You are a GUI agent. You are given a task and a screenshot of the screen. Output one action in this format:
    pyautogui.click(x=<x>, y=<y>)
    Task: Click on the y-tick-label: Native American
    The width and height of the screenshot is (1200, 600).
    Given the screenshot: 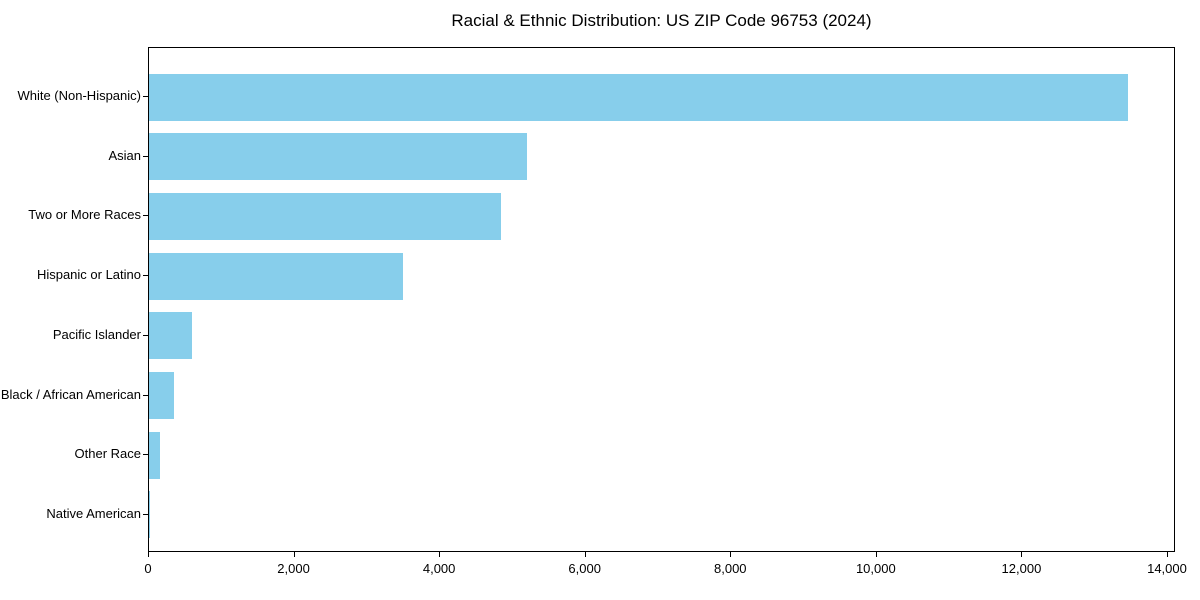 What is the action you would take?
    pyautogui.click(x=93, y=513)
    